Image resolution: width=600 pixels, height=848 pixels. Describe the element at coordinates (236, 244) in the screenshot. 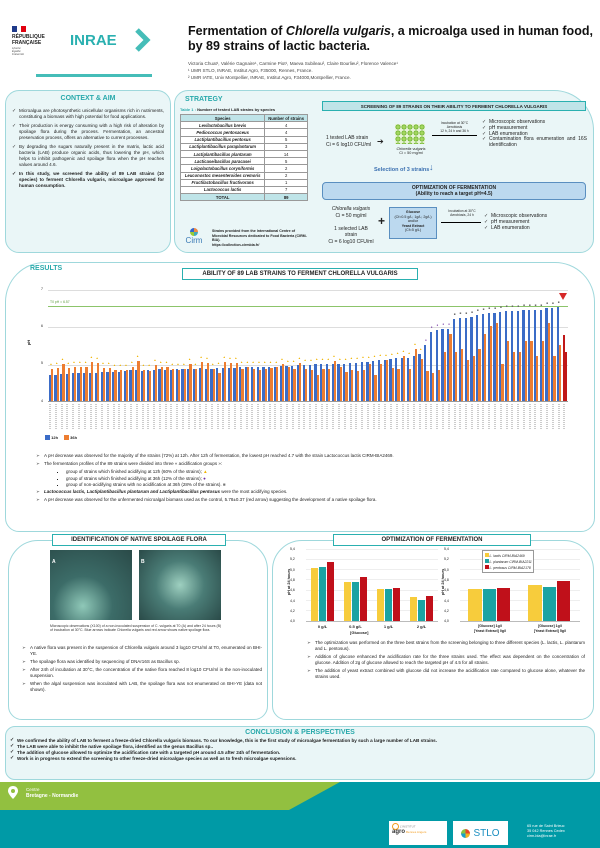

I see `cirm-link: https://collection-cirmbia.fr/` at that location.